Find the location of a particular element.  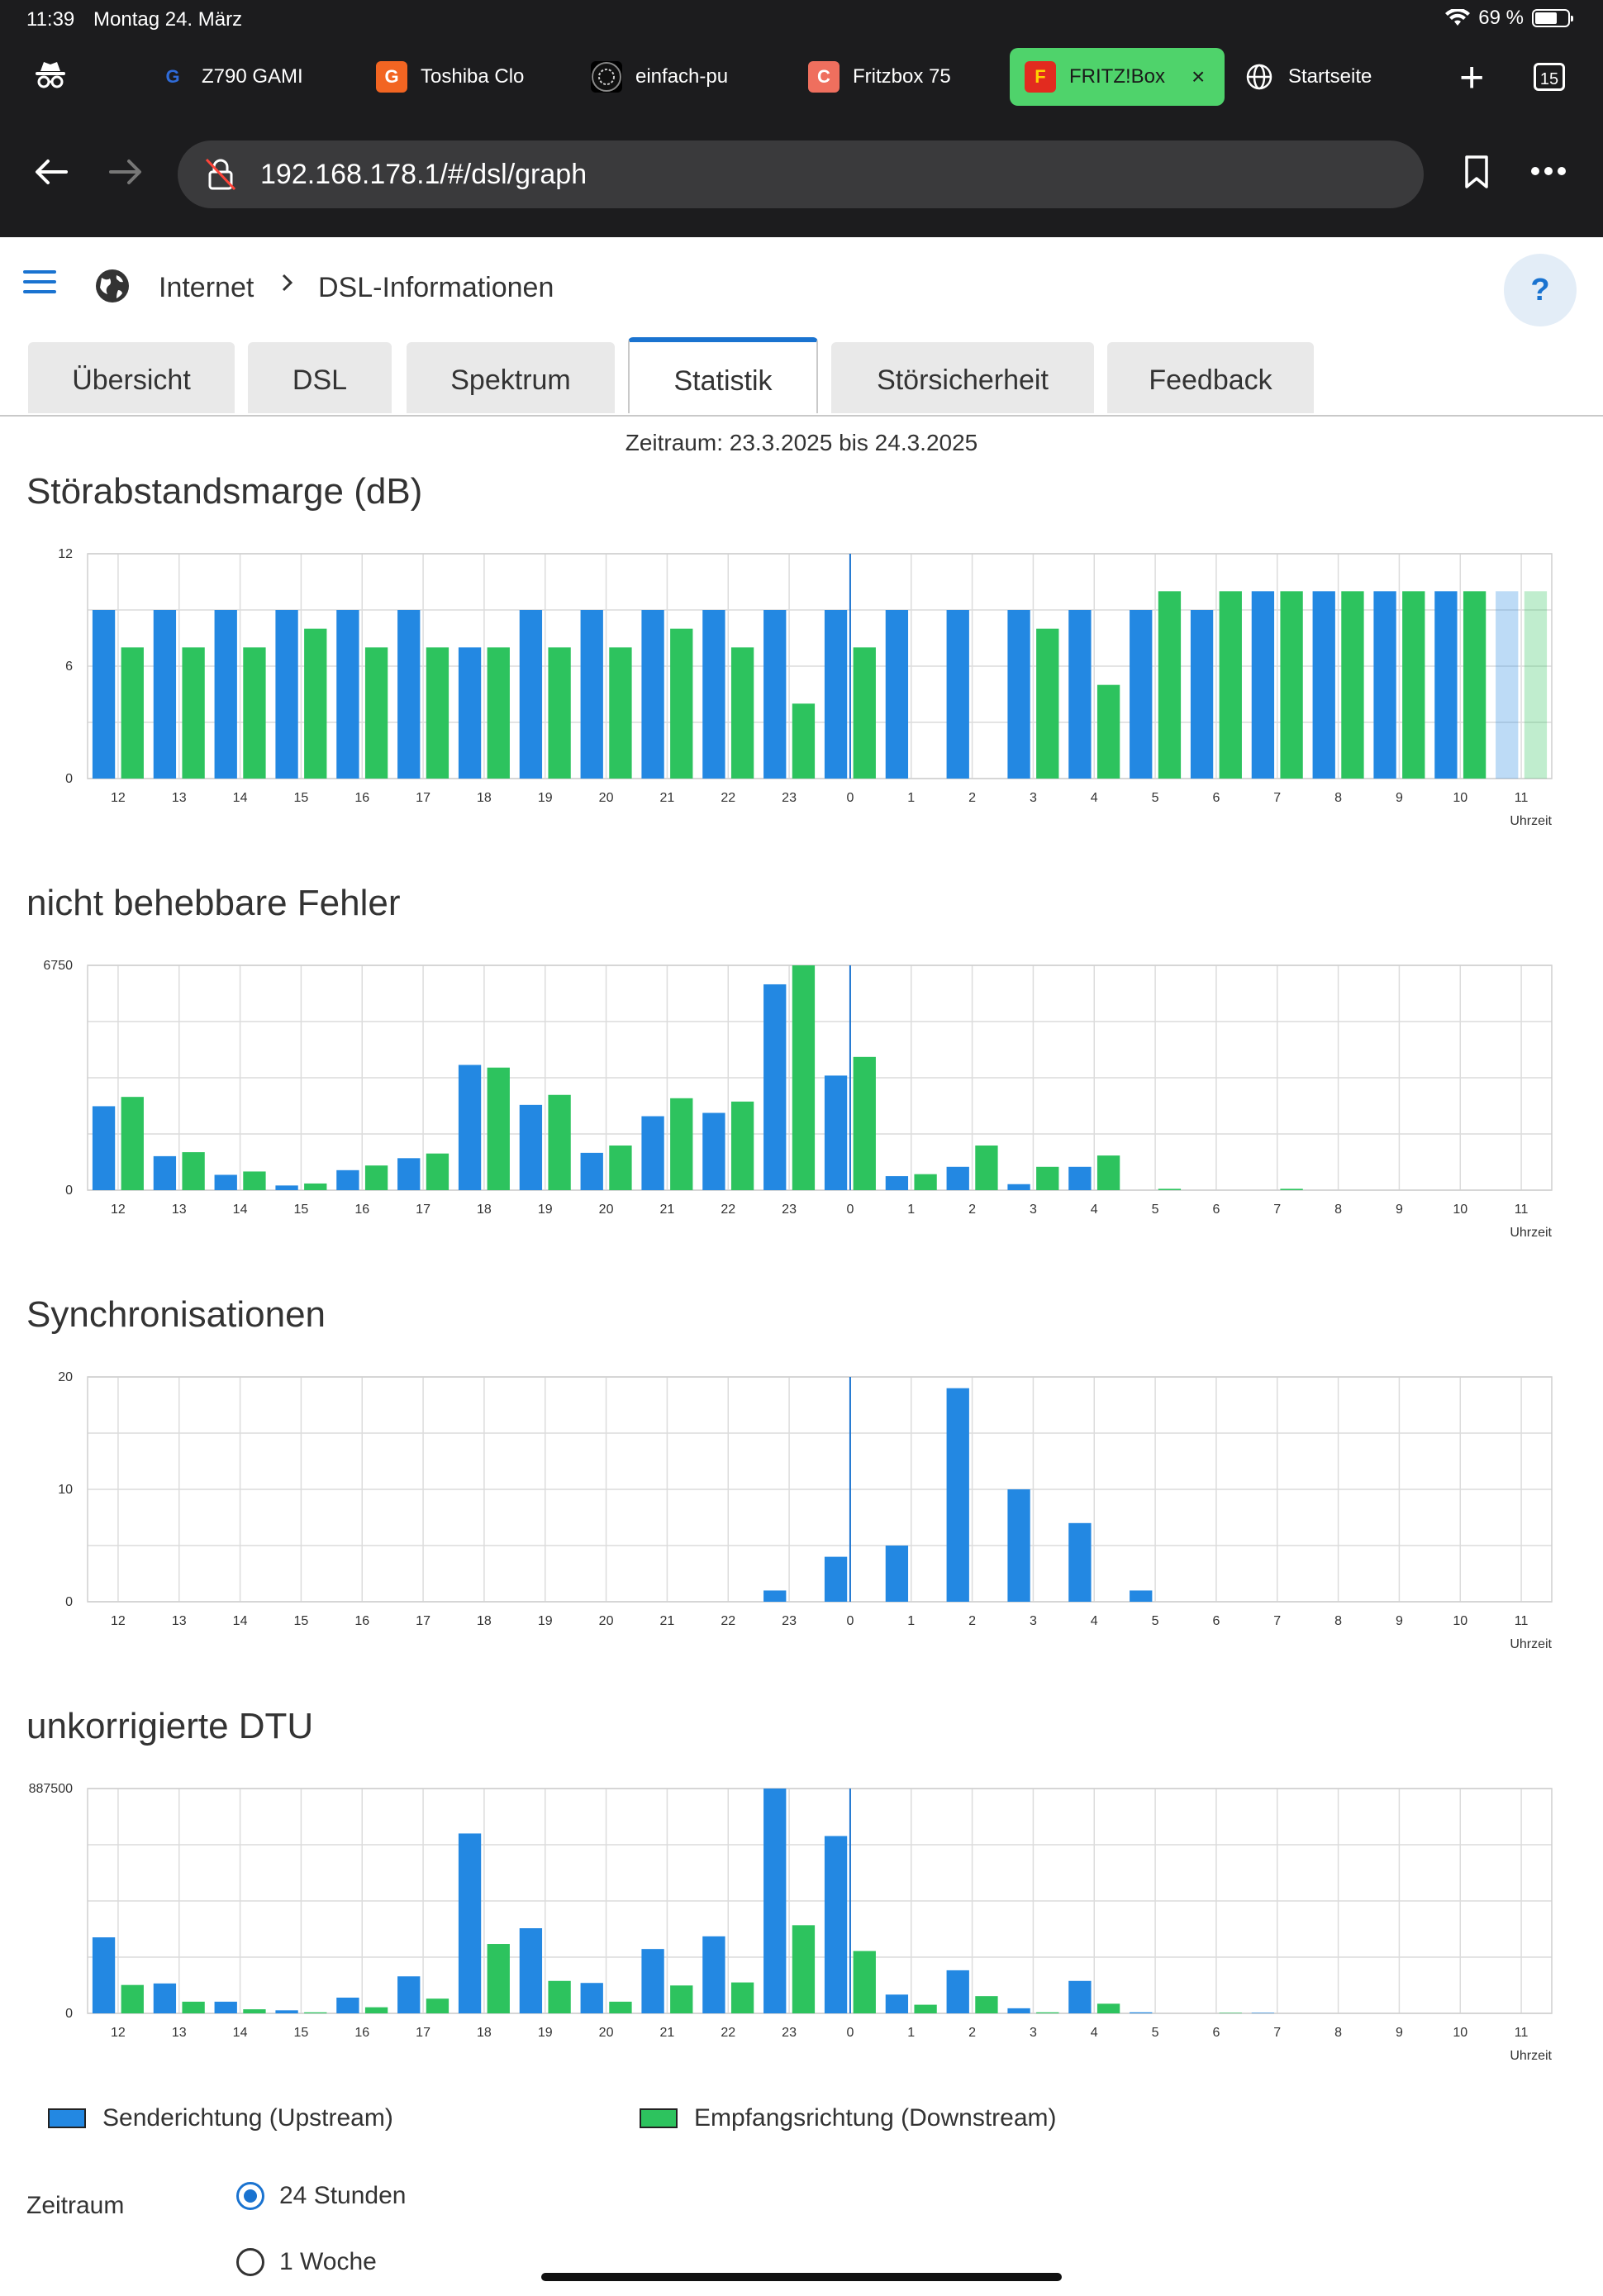

browser-tab-3: C Fritzbox 75 is located at coordinates (879, 77).